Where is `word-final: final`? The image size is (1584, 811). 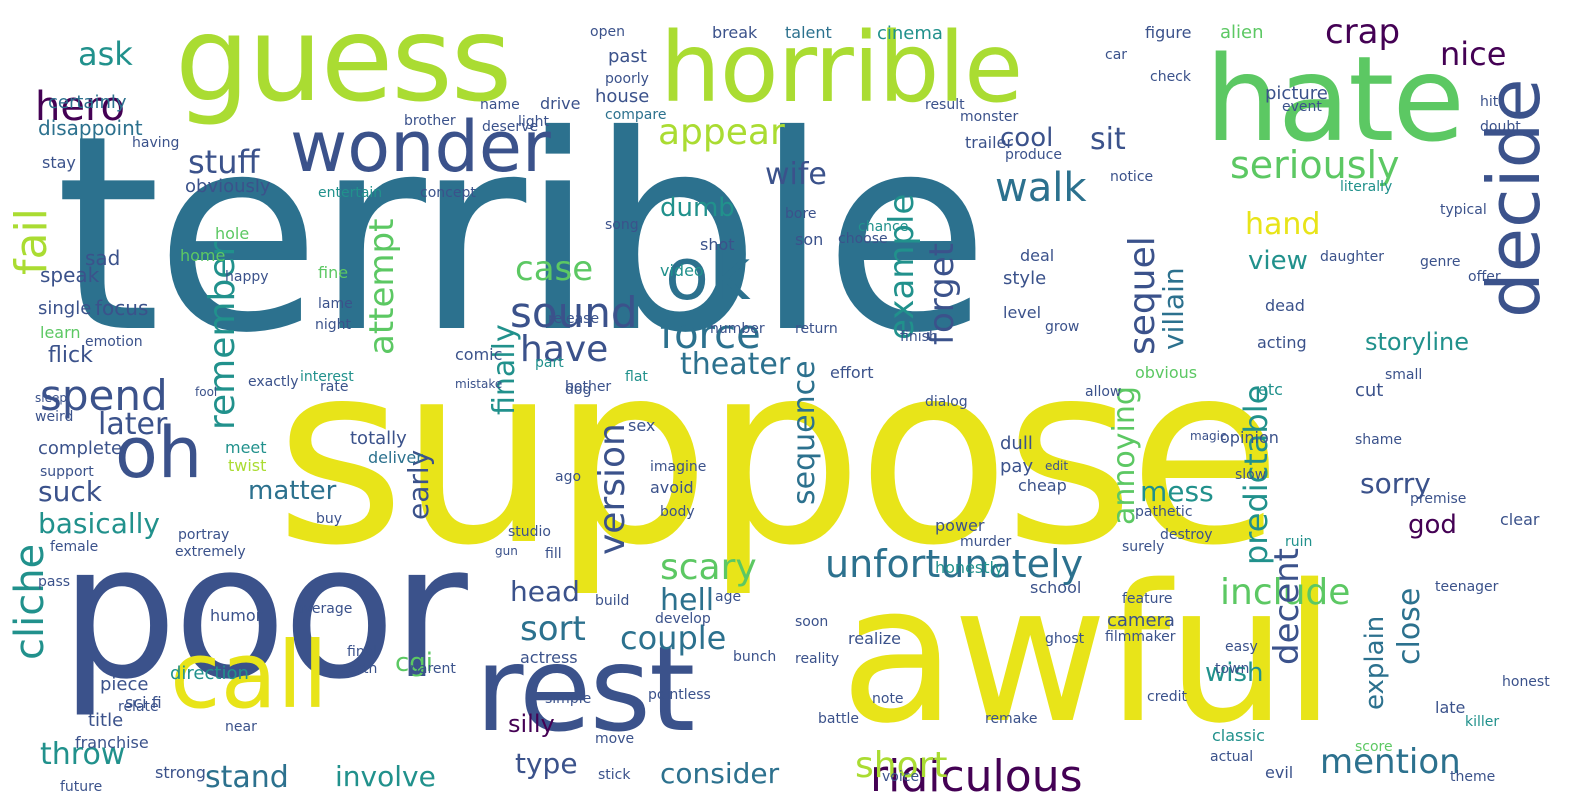 word-final: final is located at coordinates (362, 652).